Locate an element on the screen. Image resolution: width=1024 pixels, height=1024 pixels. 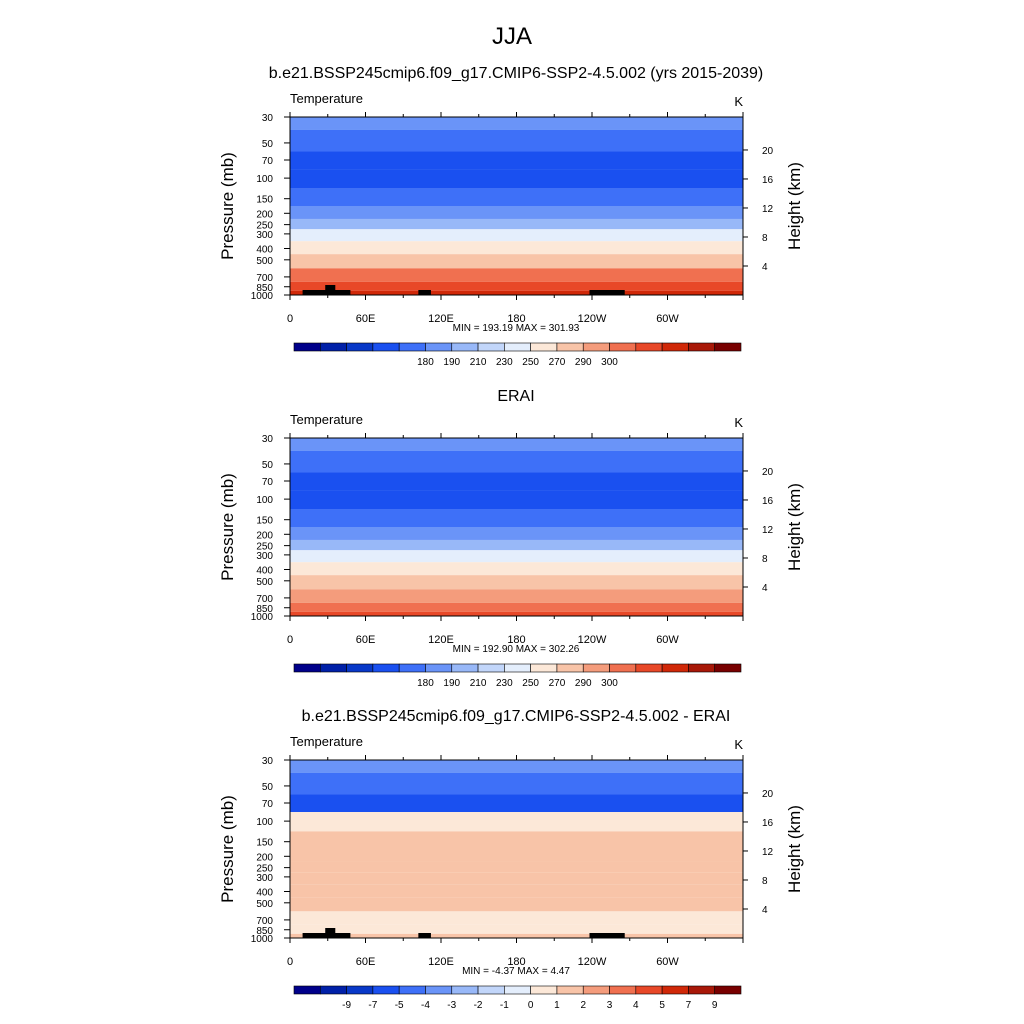
y-tick-label: 150 is located at coordinates (264, 843).